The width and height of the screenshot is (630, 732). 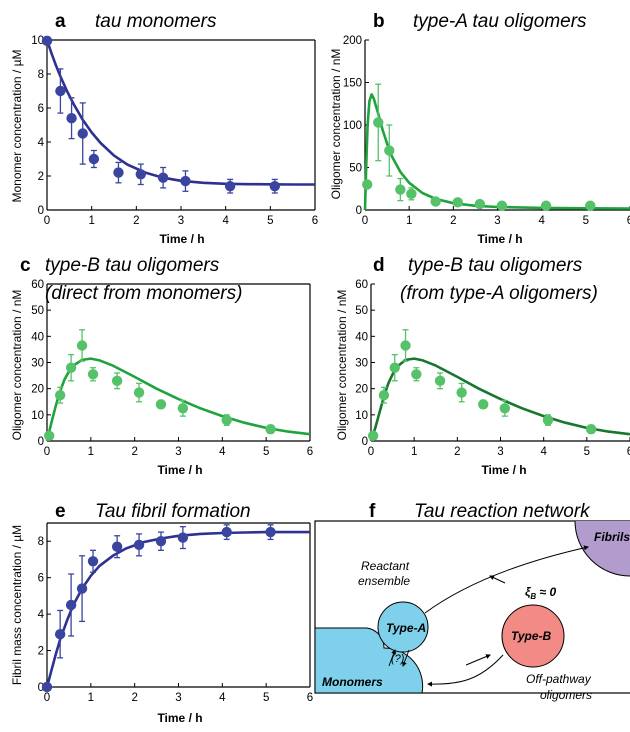 I want to click on panel-a-plot: 0 1 2 3 4 5 6 0 2 4 6 8 10, so click(x=174, y=131).